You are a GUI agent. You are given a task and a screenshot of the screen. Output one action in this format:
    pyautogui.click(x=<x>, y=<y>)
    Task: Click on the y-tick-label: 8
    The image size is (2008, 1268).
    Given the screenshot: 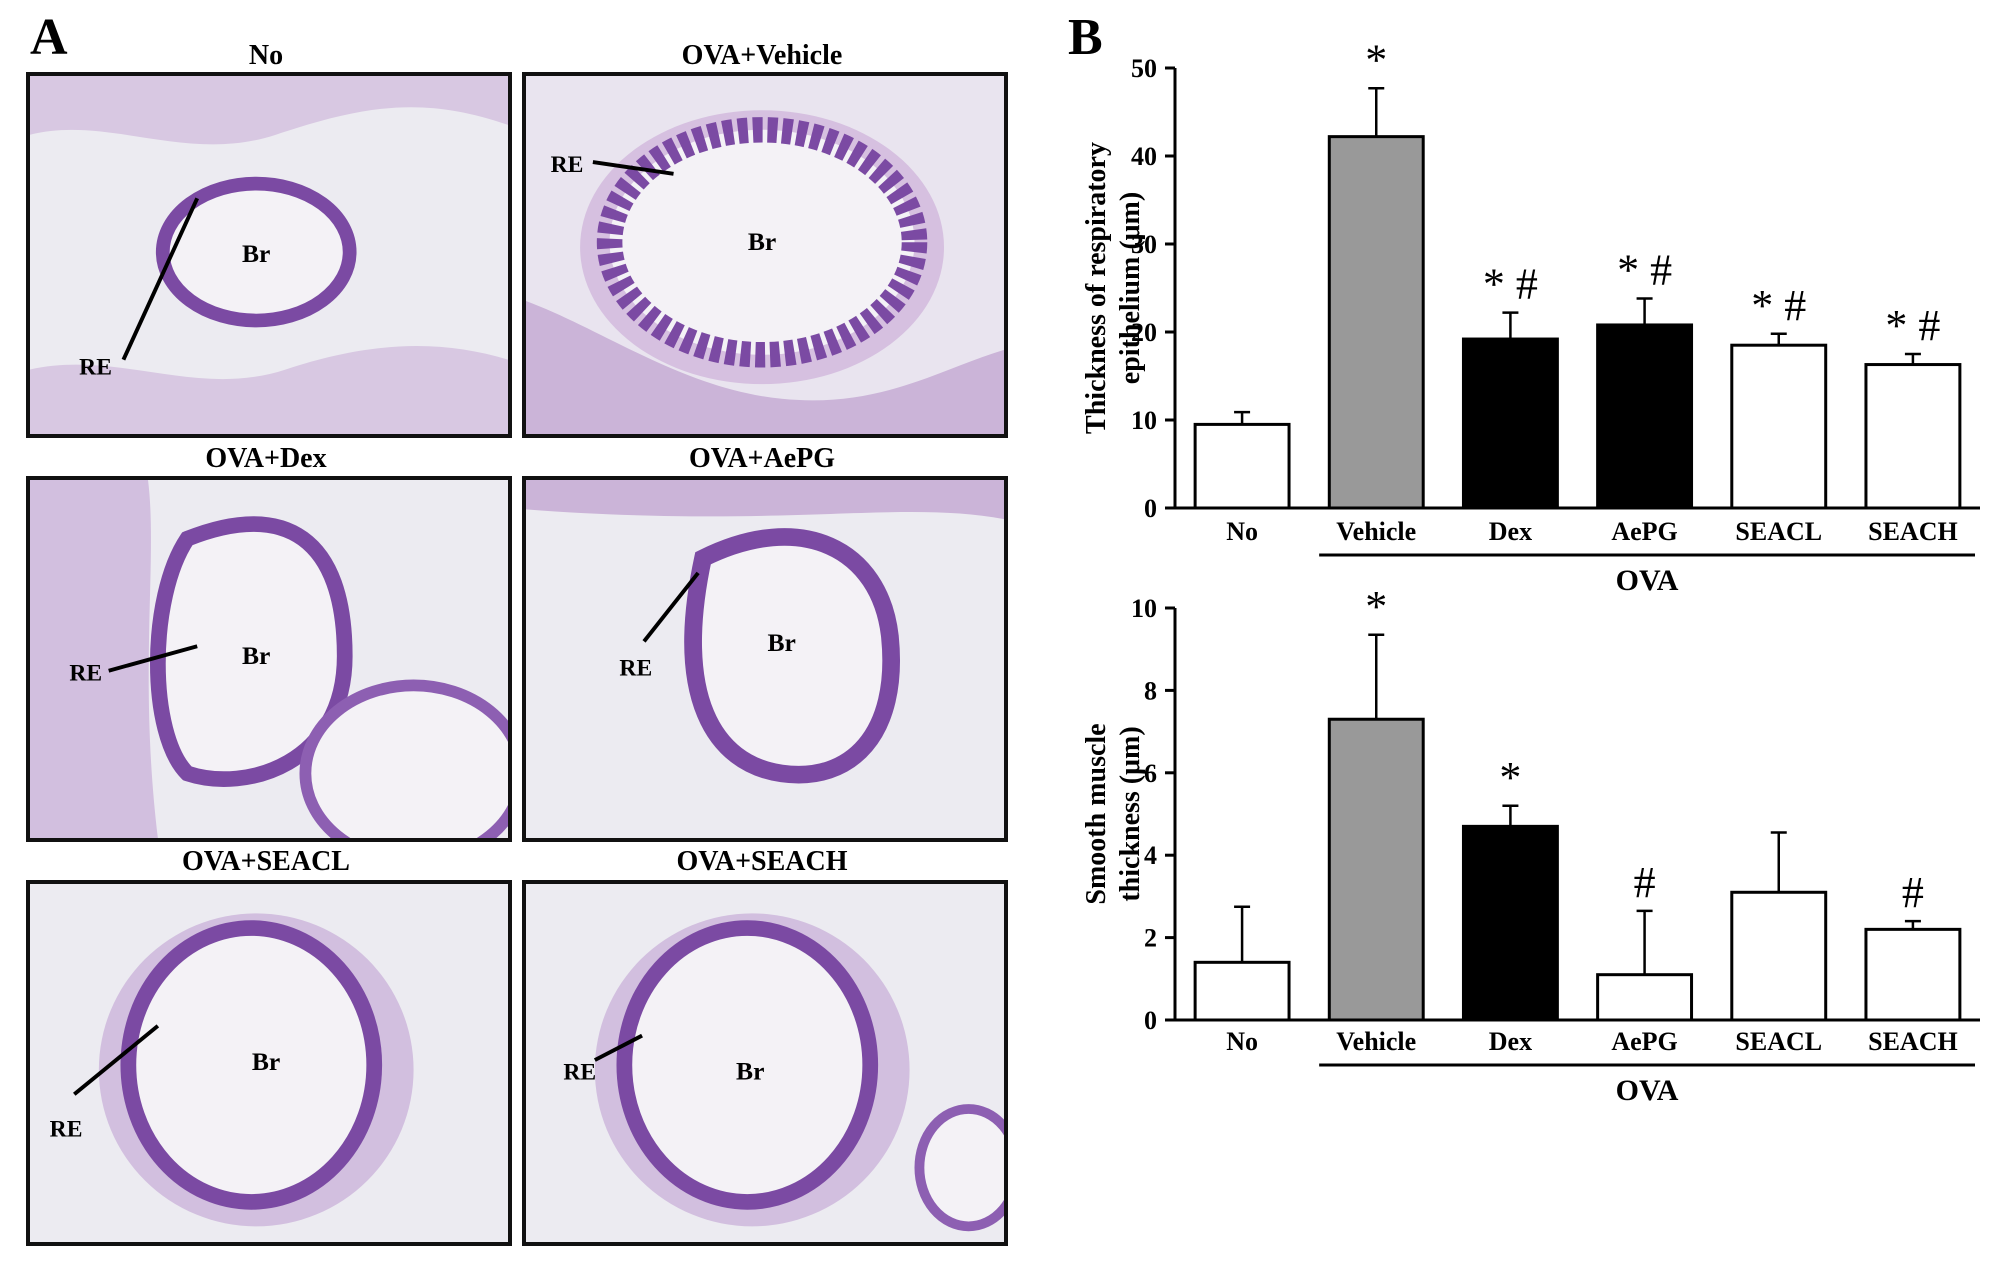 What is the action you would take?
    pyautogui.click(x=1150, y=690)
    